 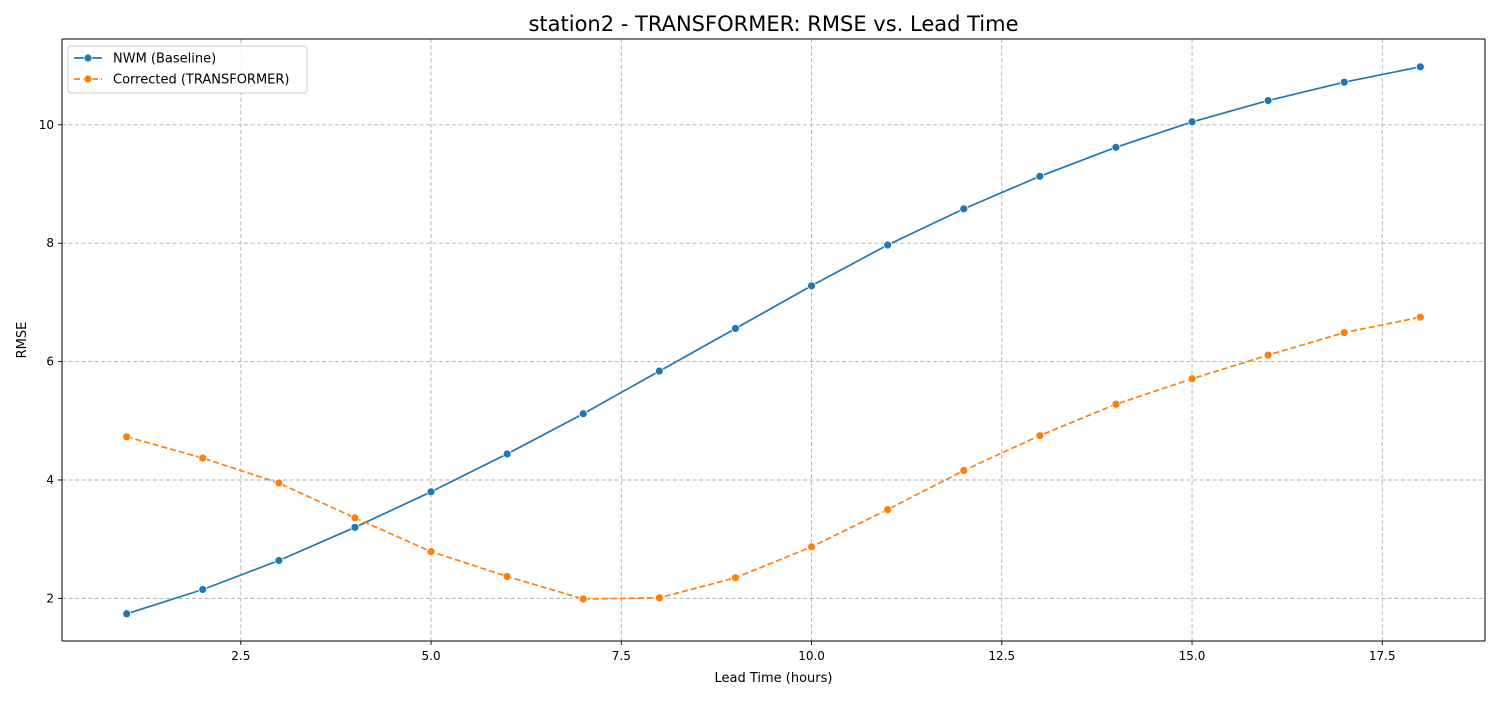 What do you see at coordinates (46, 125) in the screenshot?
I see `y-tick-label: 10` at bounding box center [46, 125].